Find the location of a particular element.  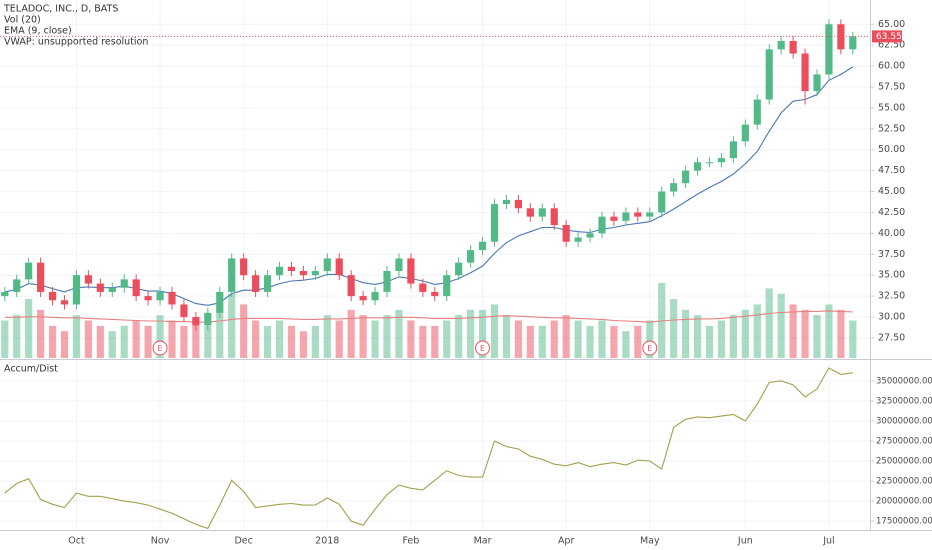

y-tick-label: 40.00 is located at coordinates (891, 233).